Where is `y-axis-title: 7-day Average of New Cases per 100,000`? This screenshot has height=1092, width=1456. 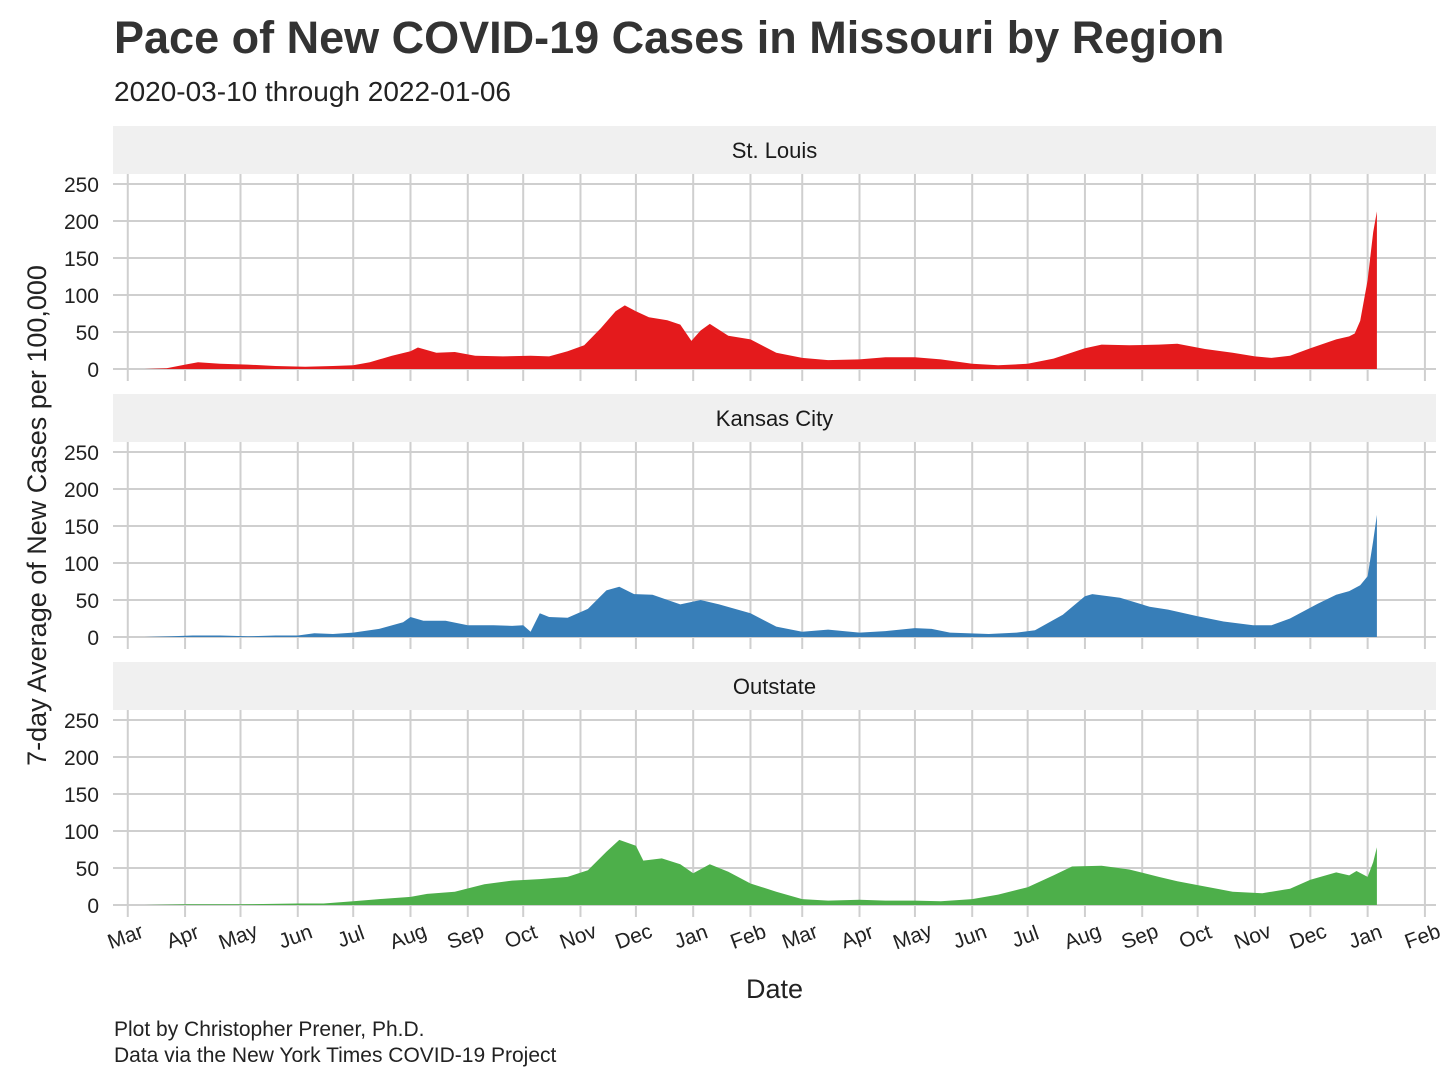
y-axis-title: 7-day Average of New Cases per 100,000 is located at coordinates (37, 515).